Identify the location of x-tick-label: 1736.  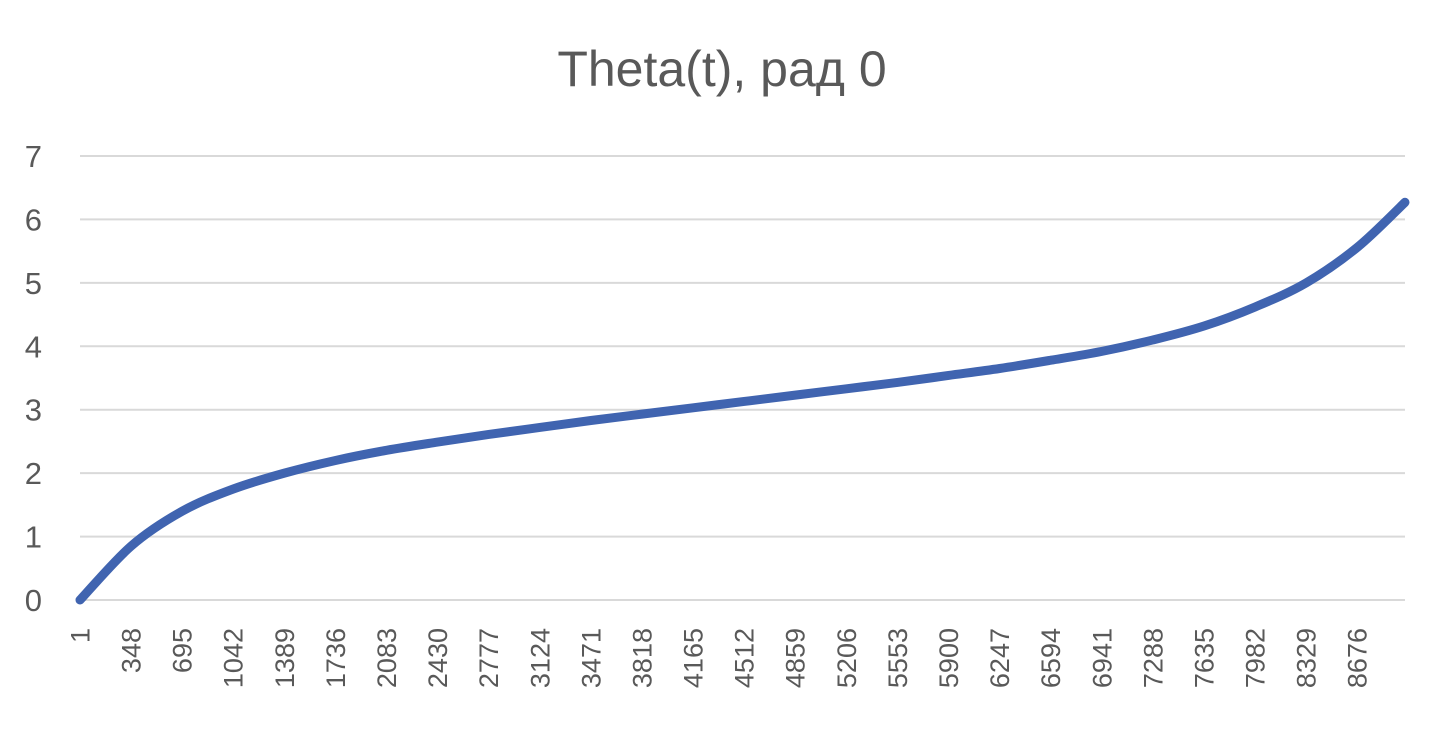
(336, 658).